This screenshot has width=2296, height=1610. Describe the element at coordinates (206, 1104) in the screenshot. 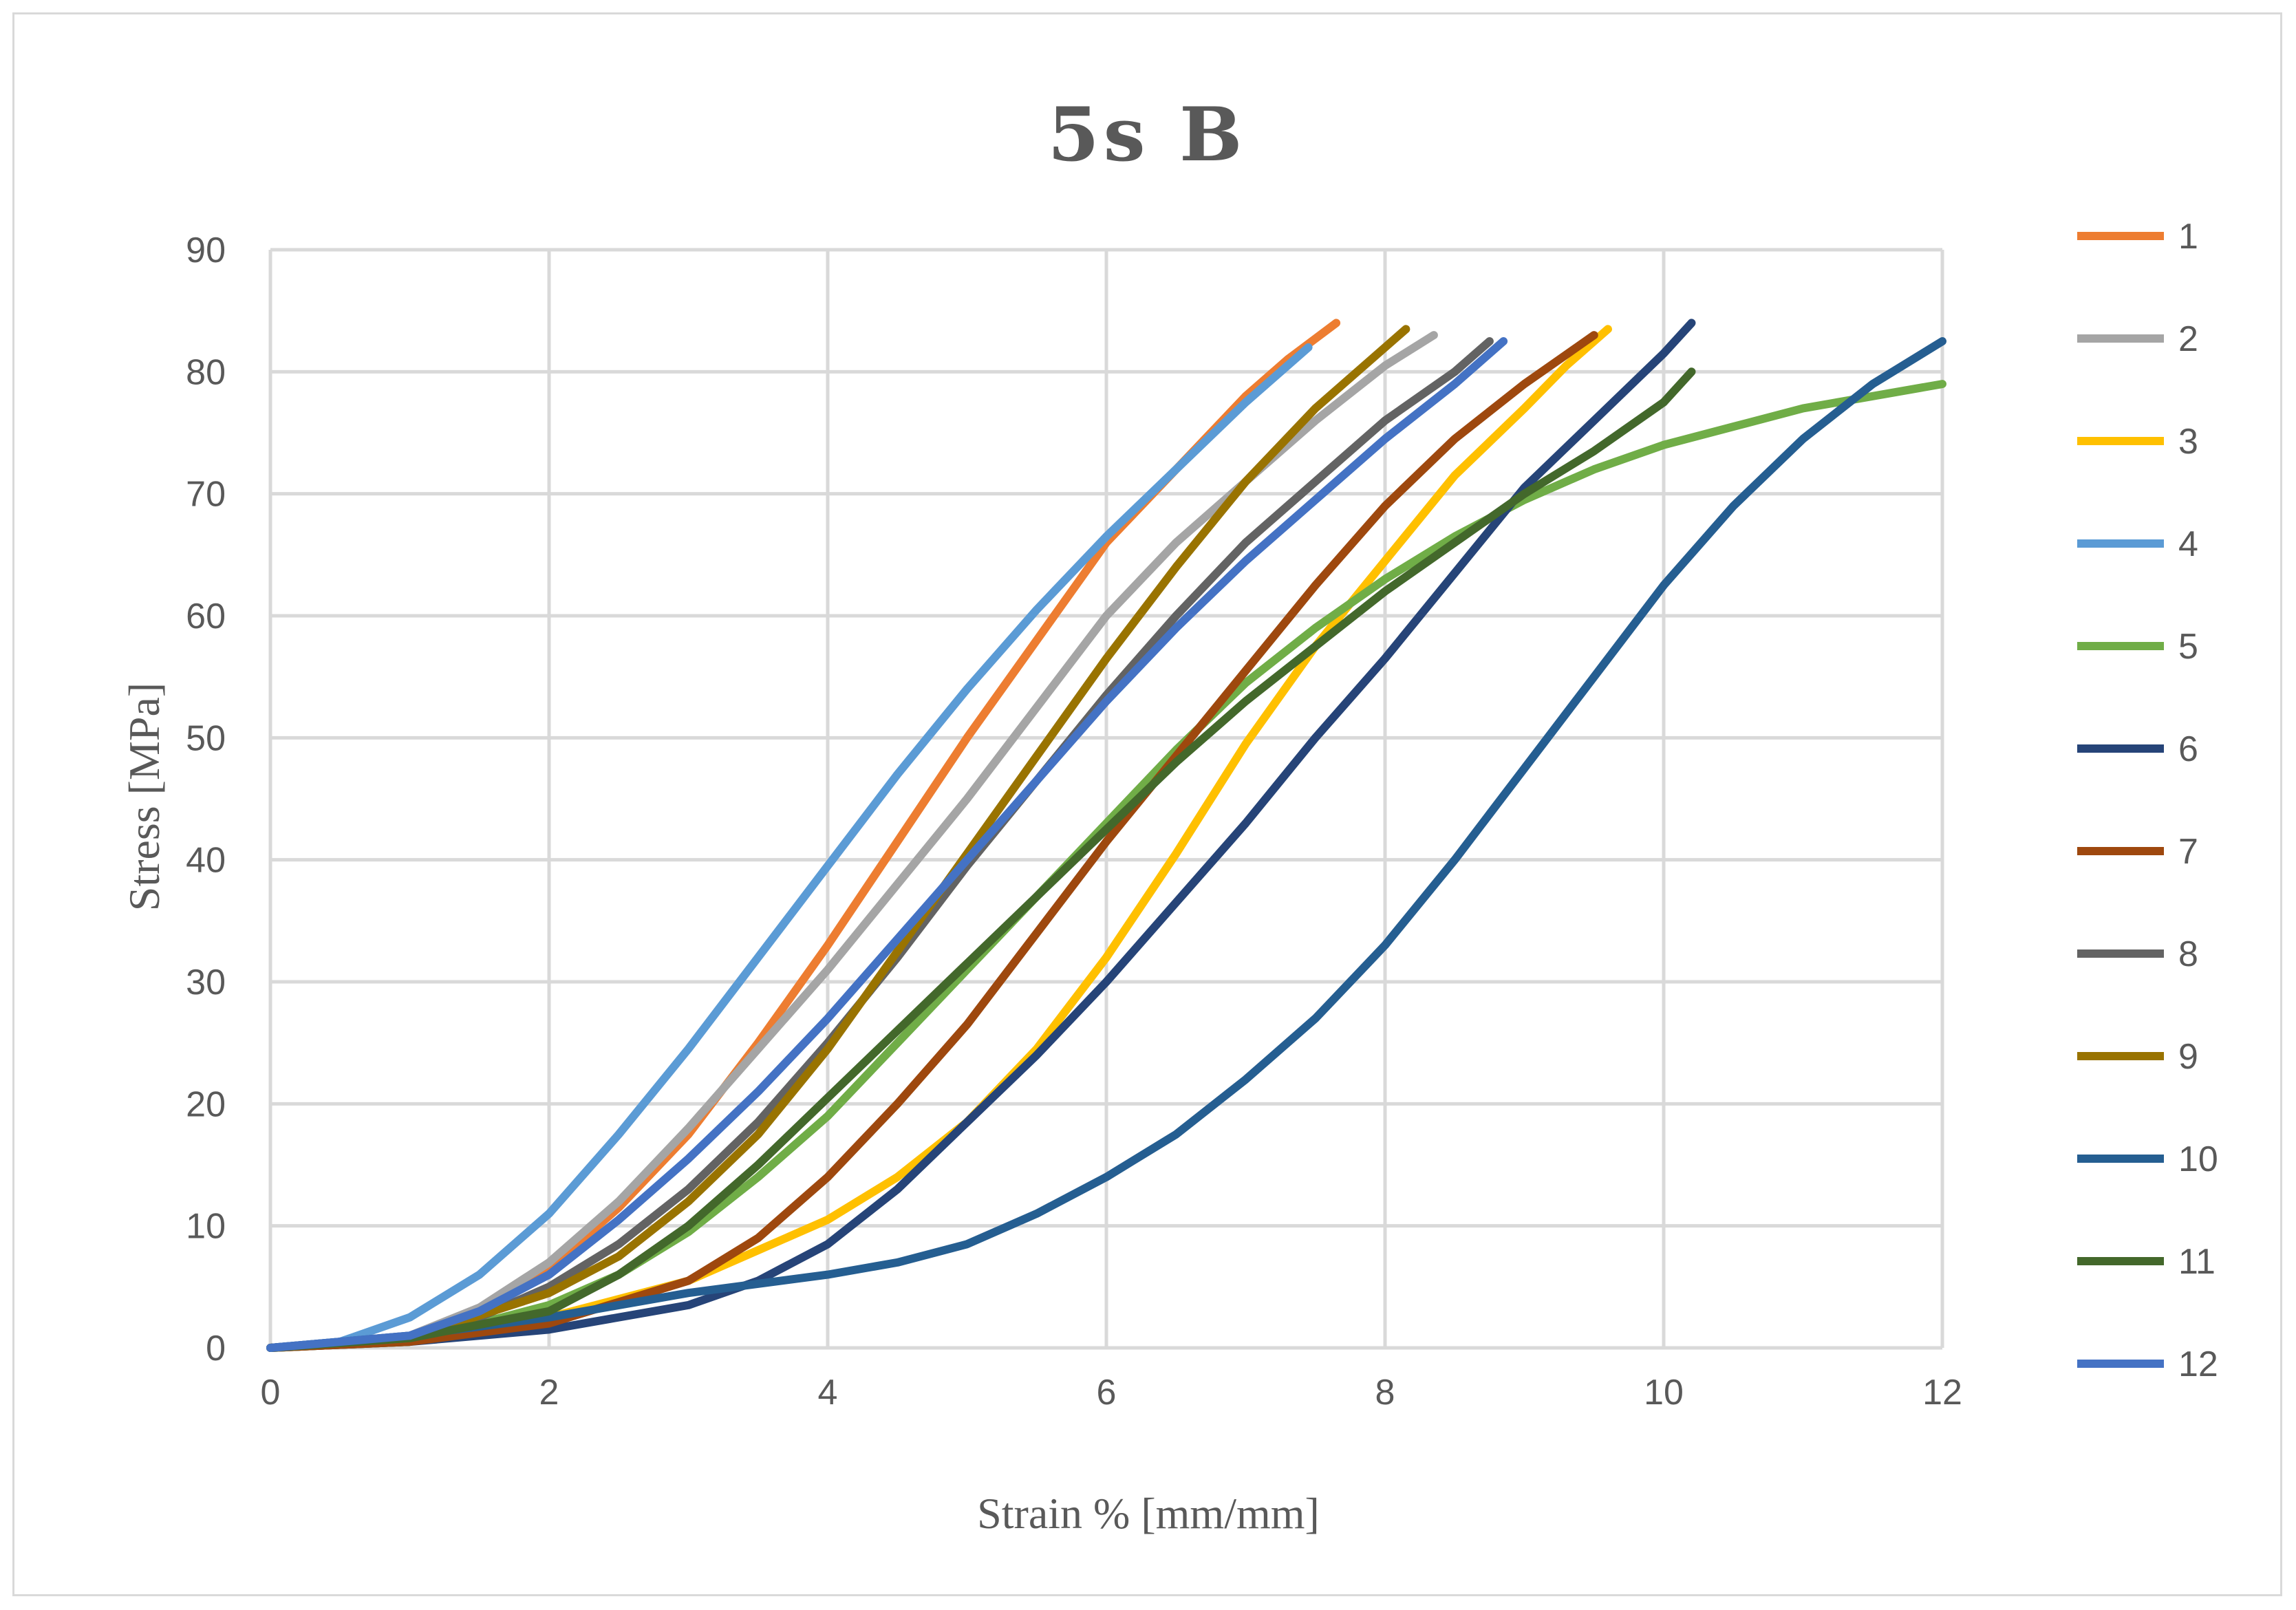

I see `y-tick-label-20: 20` at that location.